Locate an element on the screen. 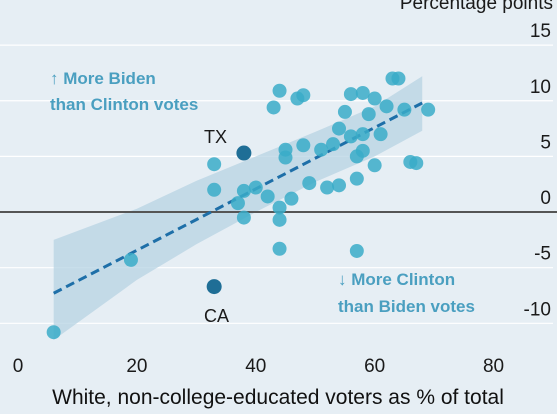  x-tick-label-60: 60 is located at coordinates (374, 366).